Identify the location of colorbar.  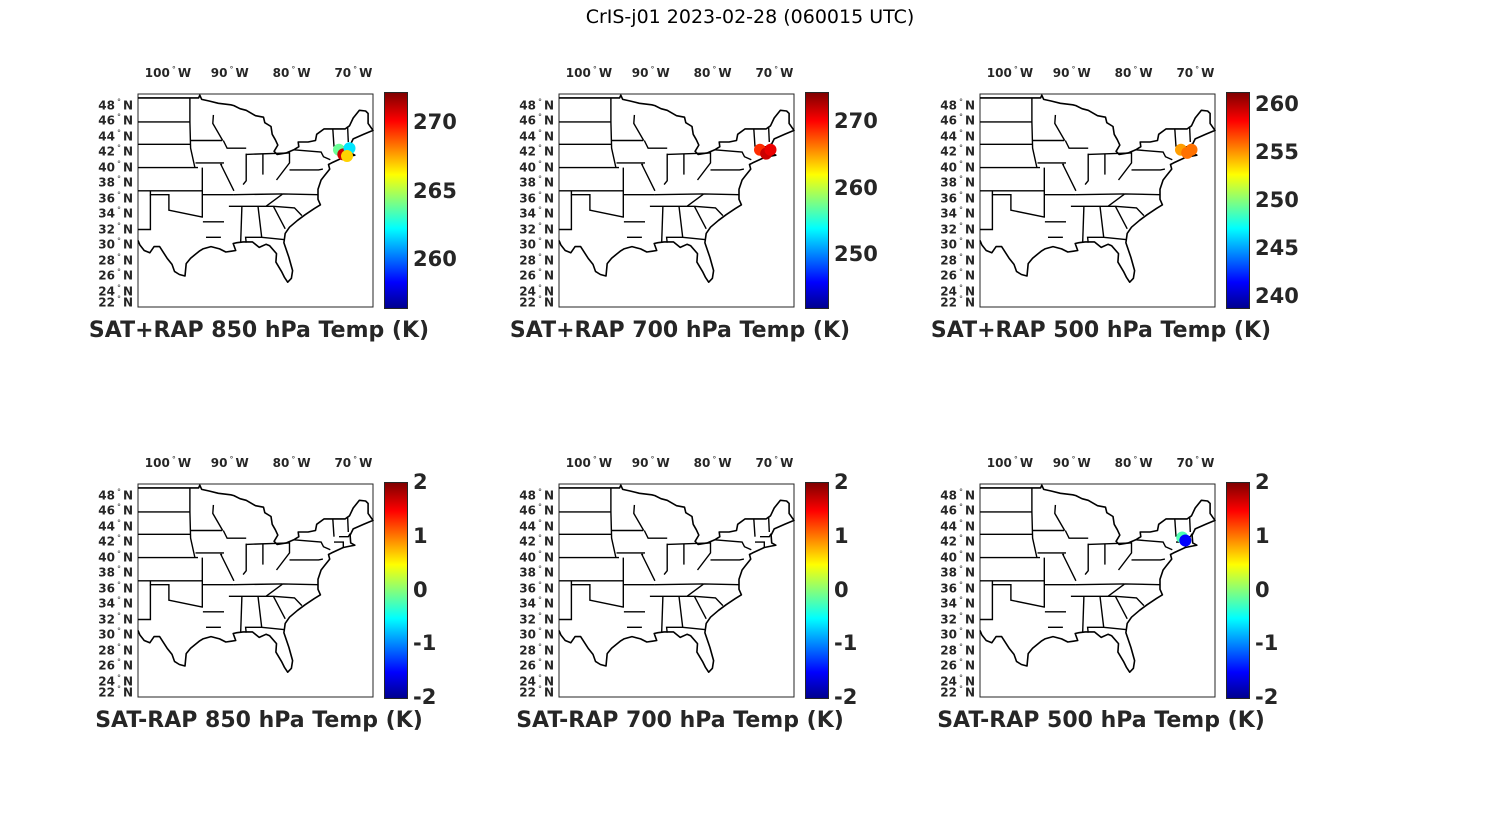
(817, 590).